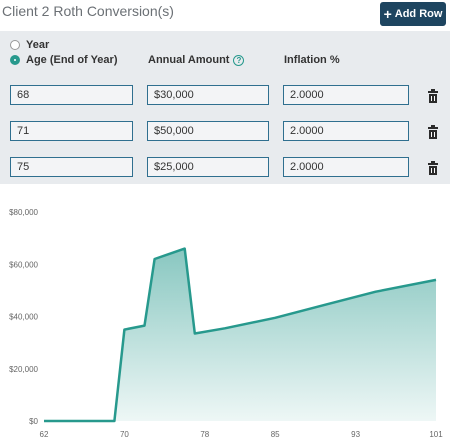 Image resolution: width=450 pixels, height=448 pixels. I want to click on amount-input: $25,000, so click(208, 167).